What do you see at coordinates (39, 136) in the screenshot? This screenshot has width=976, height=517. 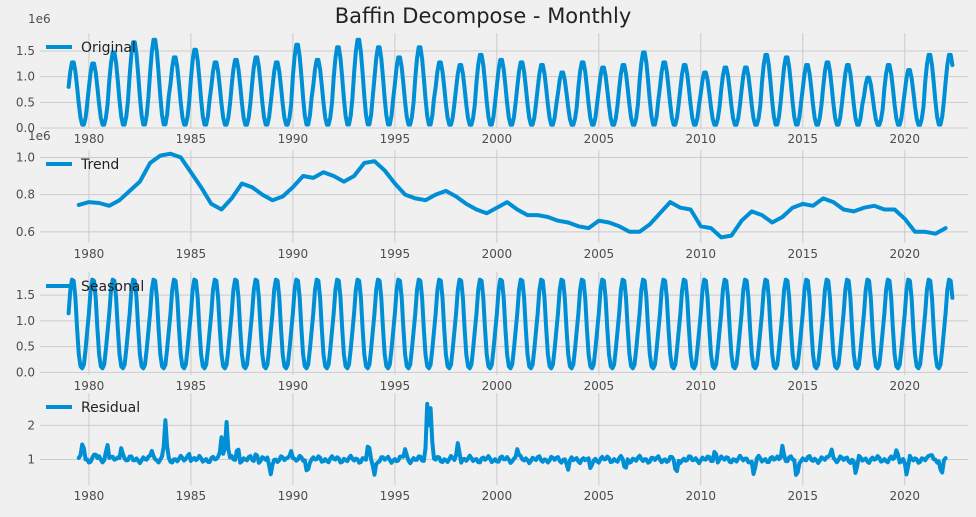 I see `trend-offset-label: 1e6` at bounding box center [39, 136].